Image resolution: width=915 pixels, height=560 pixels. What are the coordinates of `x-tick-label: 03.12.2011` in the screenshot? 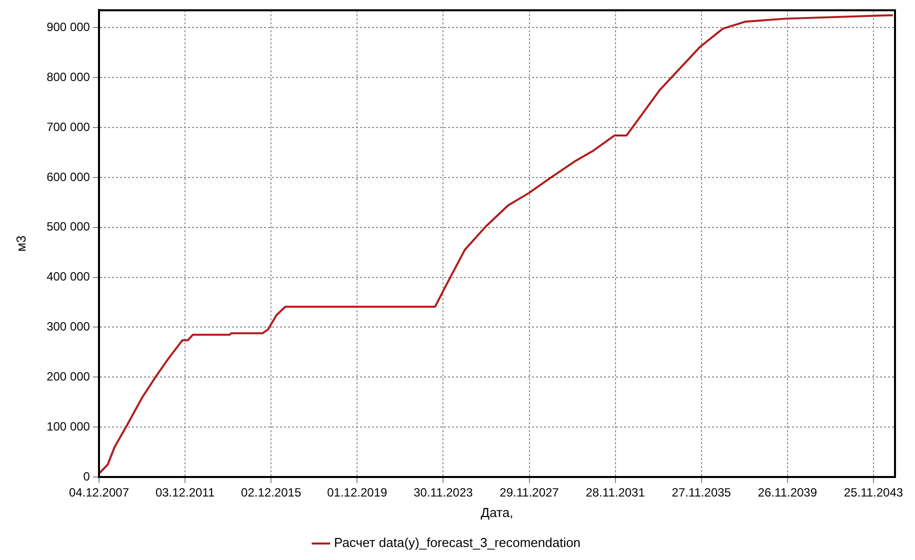 It's located at (185, 493).